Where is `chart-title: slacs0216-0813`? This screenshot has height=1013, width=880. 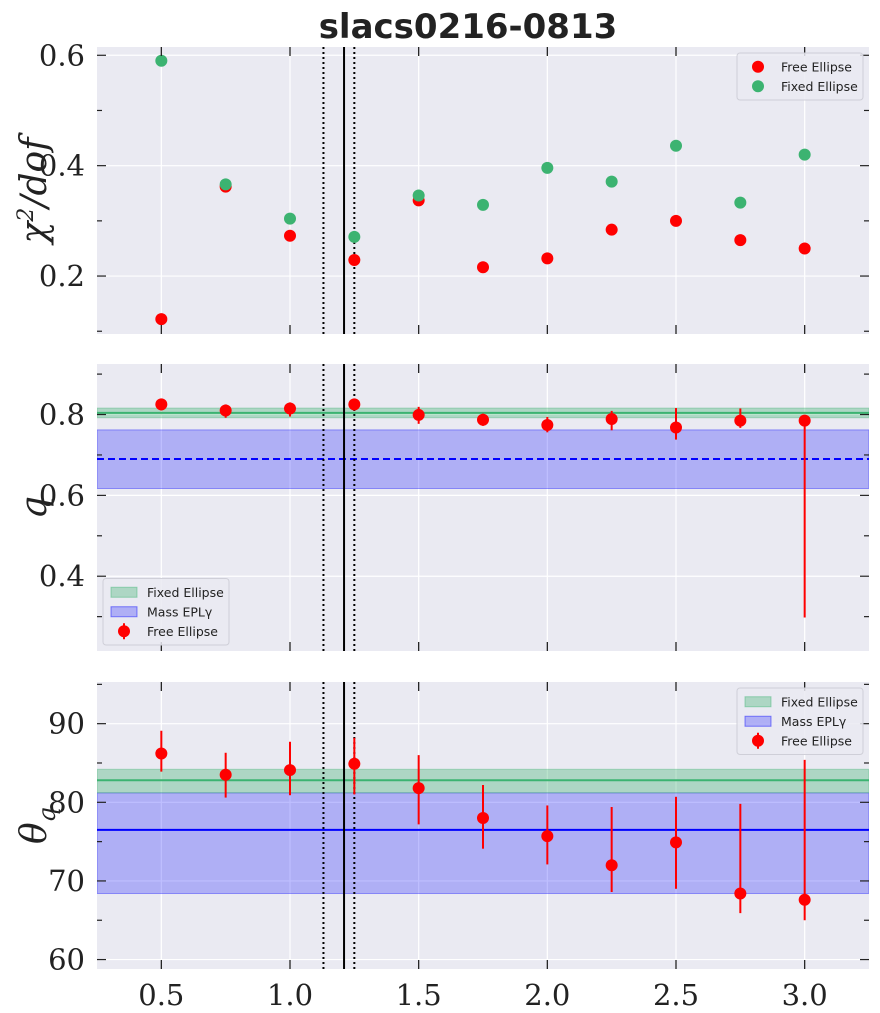 chart-title: slacs0216-0813 is located at coordinates (468, 27).